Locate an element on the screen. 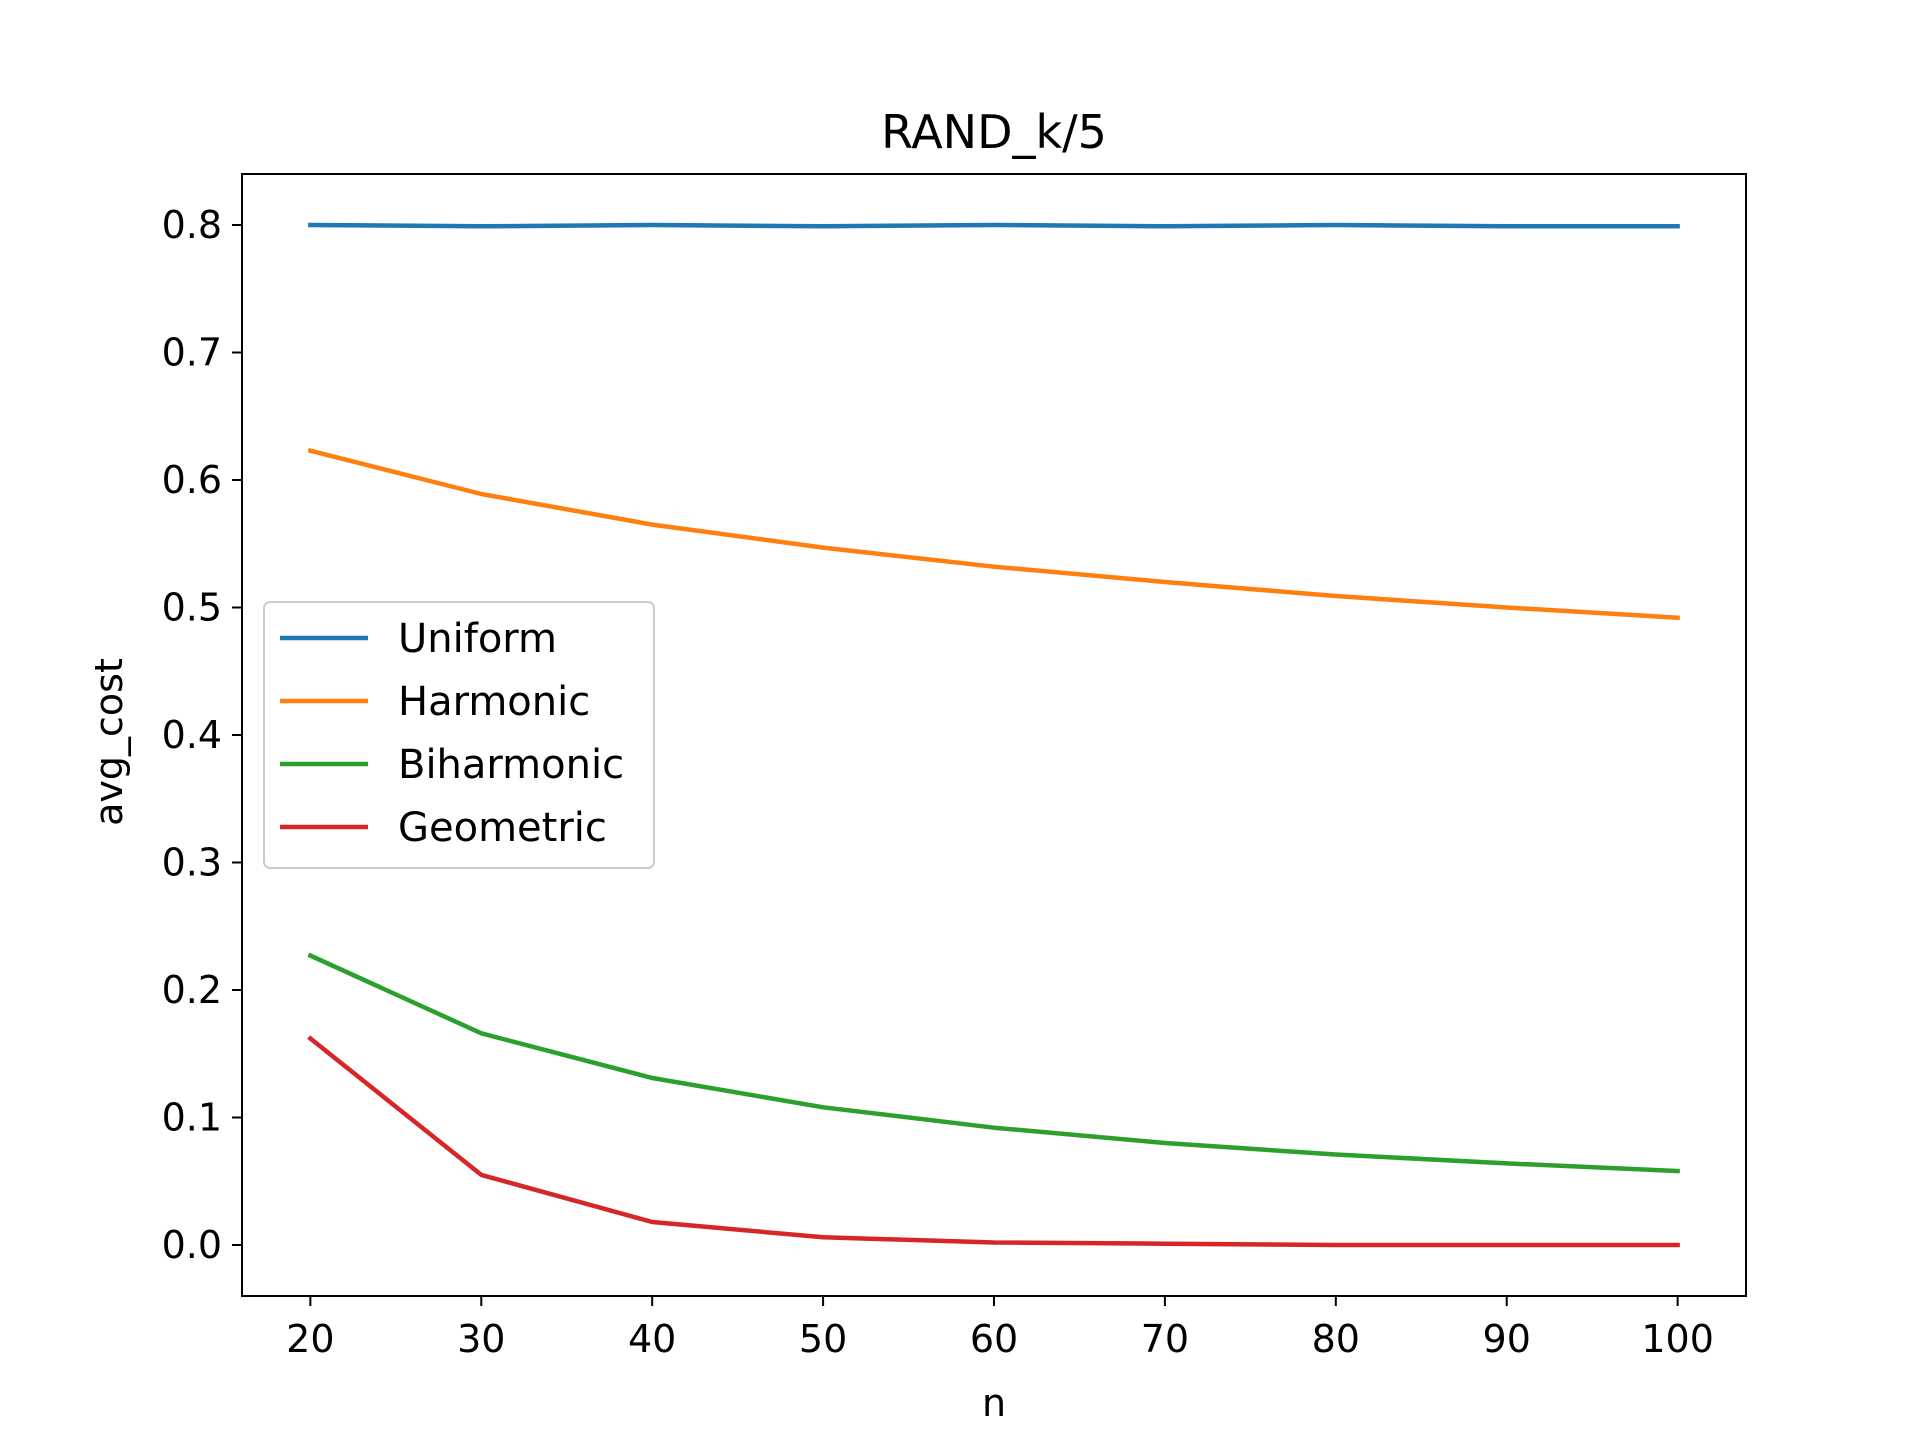 This screenshot has width=1920, height=1440. chart-title: RAND_k/5 is located at coordinates (994, 132).